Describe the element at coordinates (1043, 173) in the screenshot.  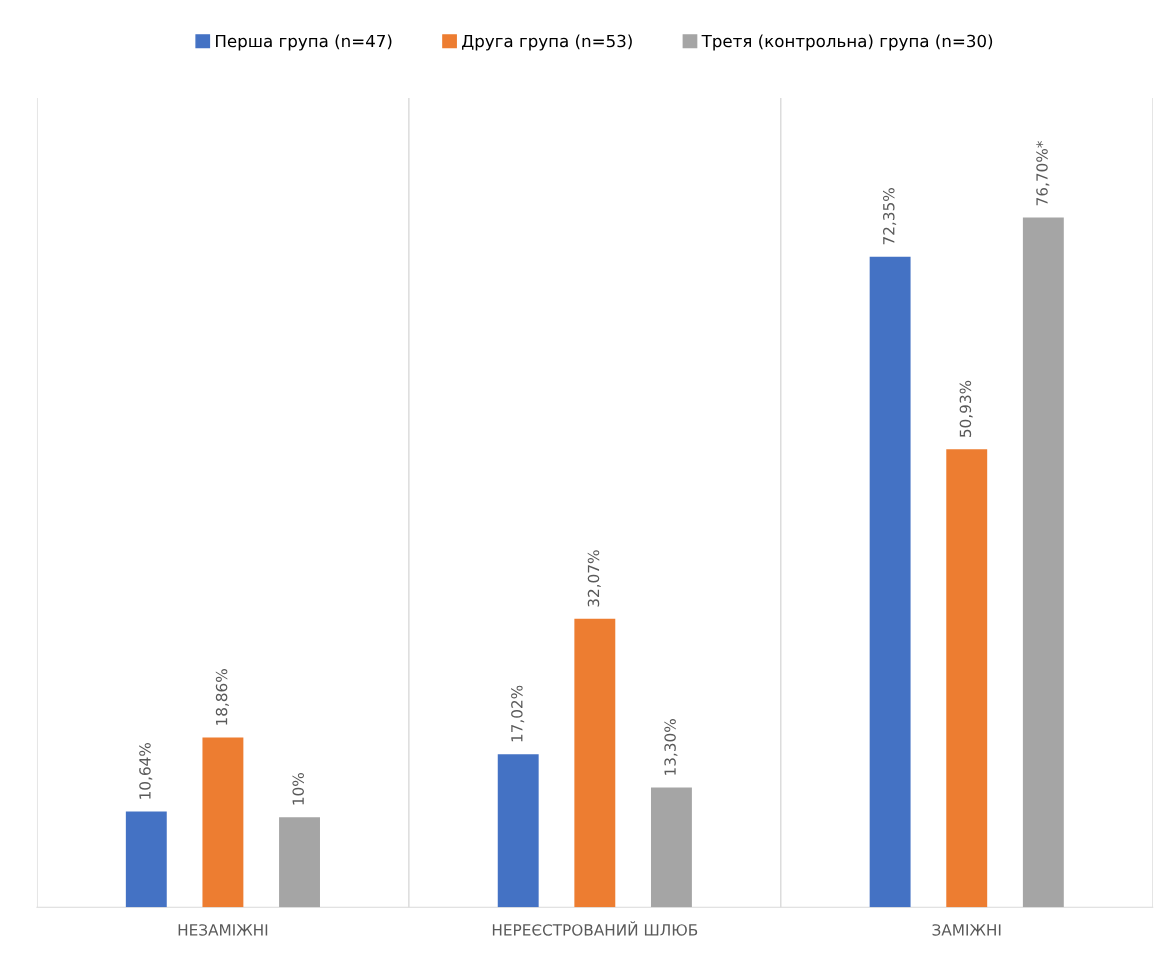
I see `data-label: 76,70%*` at that location.